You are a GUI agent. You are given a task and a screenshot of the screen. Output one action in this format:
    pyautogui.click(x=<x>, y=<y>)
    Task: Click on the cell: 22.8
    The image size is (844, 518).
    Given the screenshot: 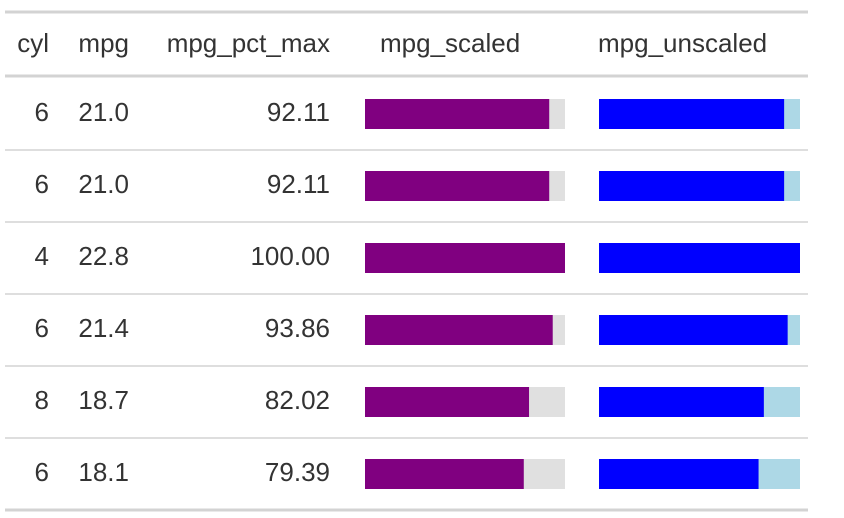 What is the action you would take?
    pyautogui.click(x=103, y=256)
    